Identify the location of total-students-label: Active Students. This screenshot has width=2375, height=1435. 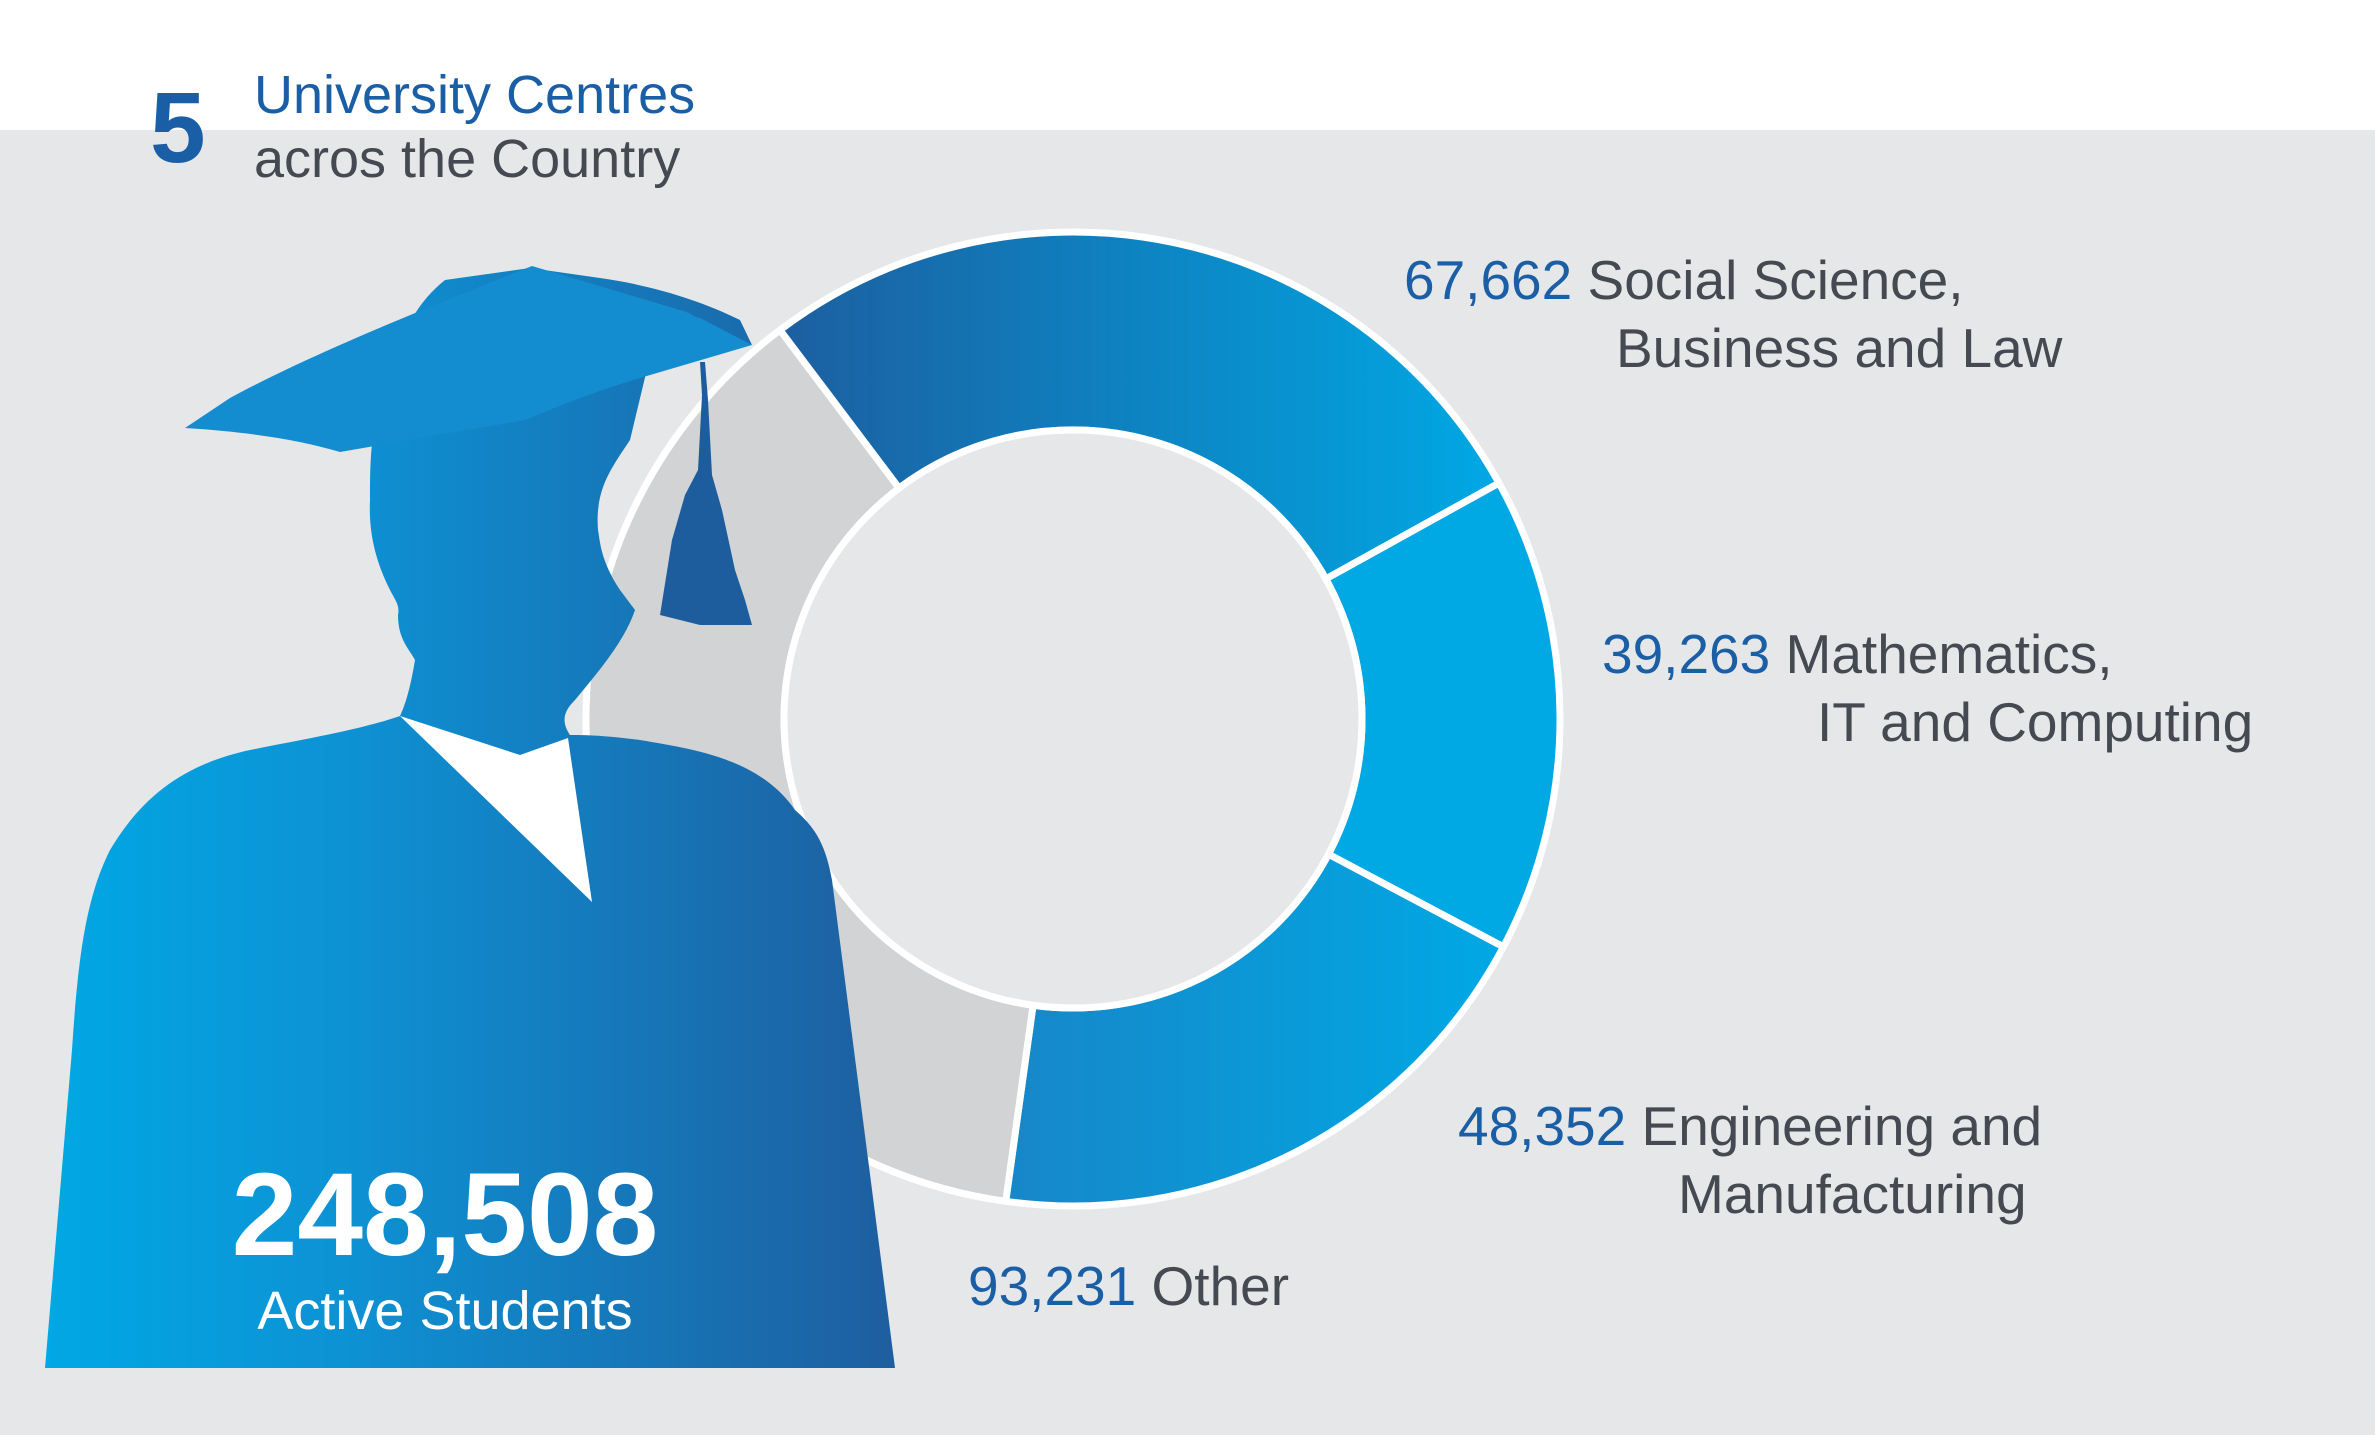
(445, 1311).